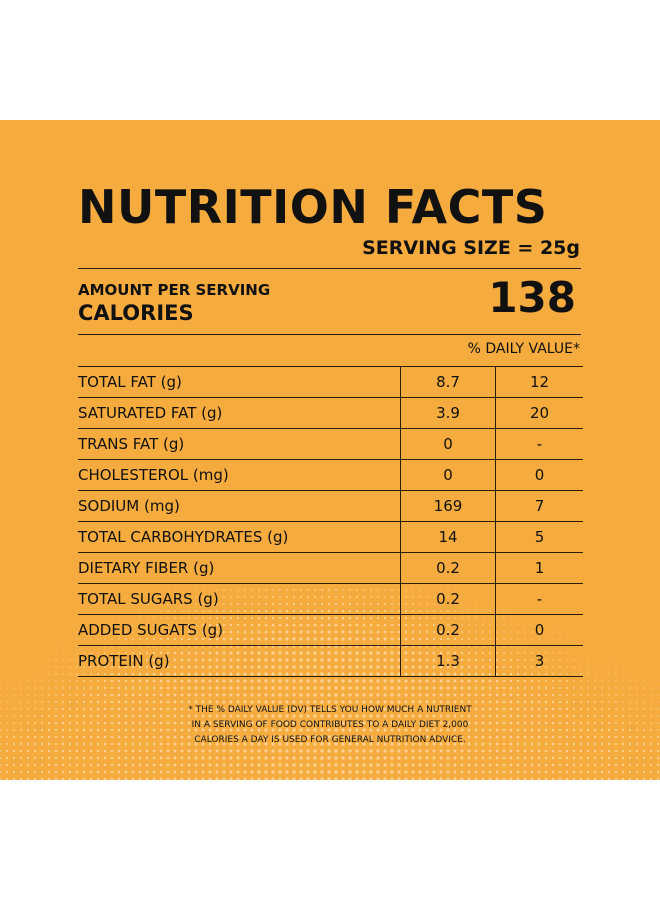 The height and width of the screenshot is (900, 660). I want to click on serving-size: SERVING SIZE = 25g, so click(471, 248).